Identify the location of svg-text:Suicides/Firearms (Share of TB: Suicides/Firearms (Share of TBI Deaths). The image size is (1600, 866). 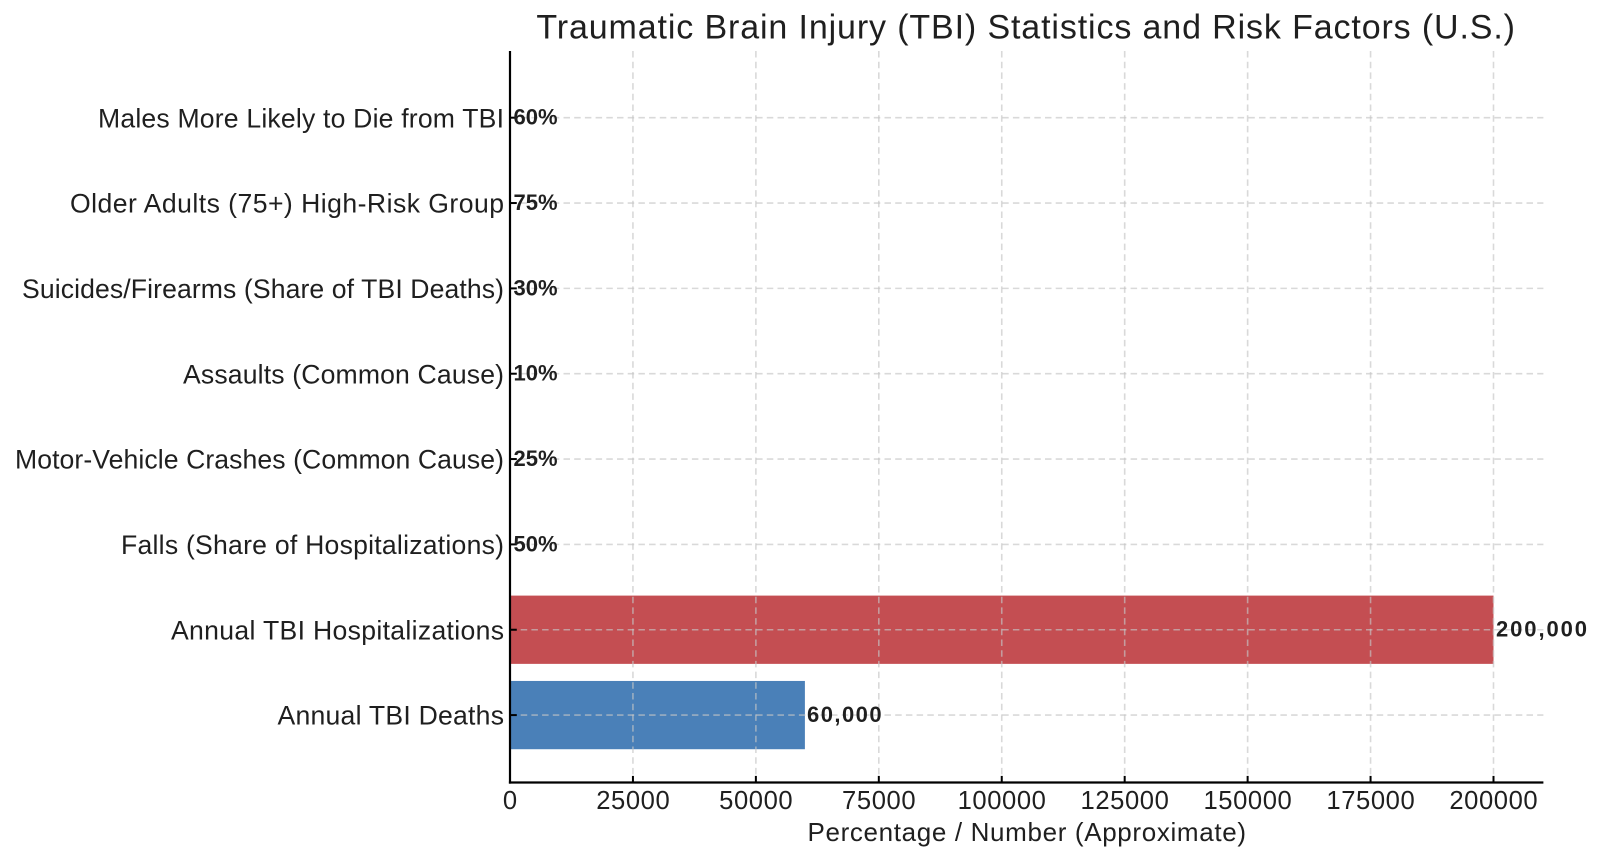
(263, 289).